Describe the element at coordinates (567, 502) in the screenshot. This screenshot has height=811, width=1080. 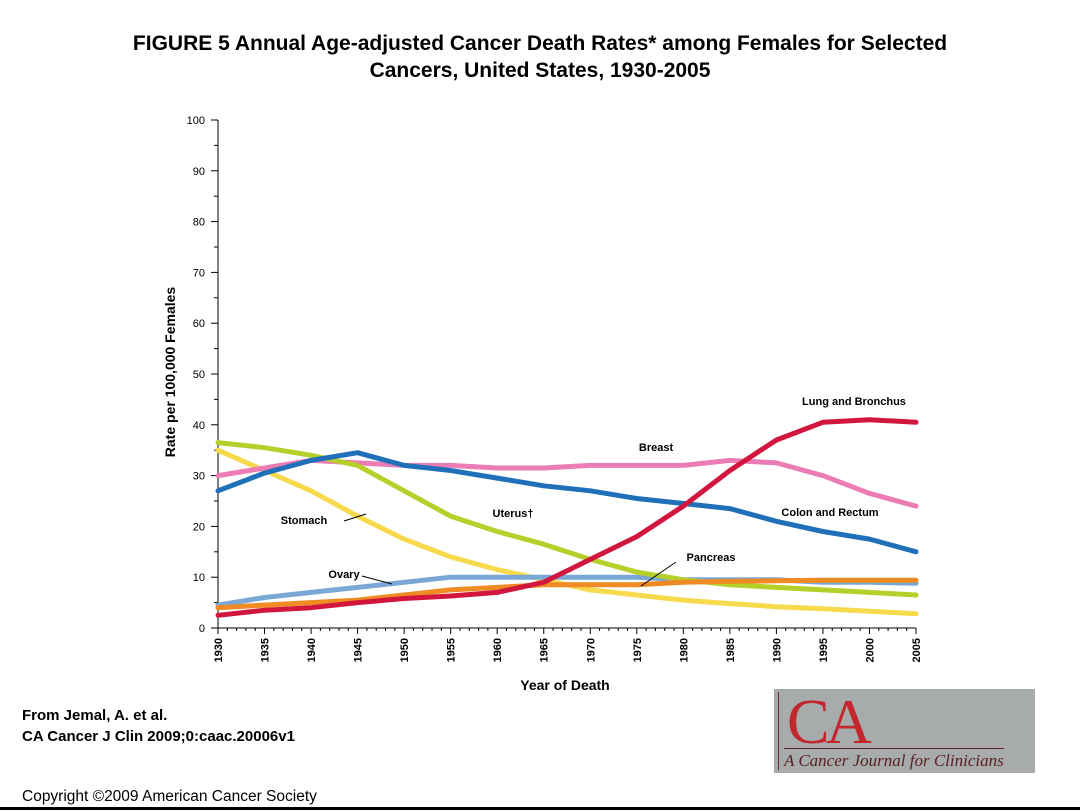
I see `series-line-colon-and-rectum` at that location.